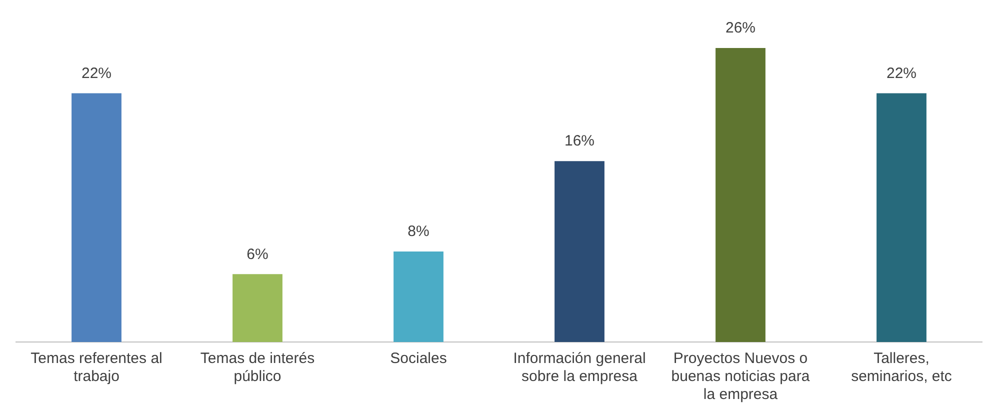 Image resolution: width=994 pixels, height=420 pixels. Describe the element at coordinates (901, 368) in the screenshot. I see `x-tick-label: Talleres, seminarios, etc` at that location.